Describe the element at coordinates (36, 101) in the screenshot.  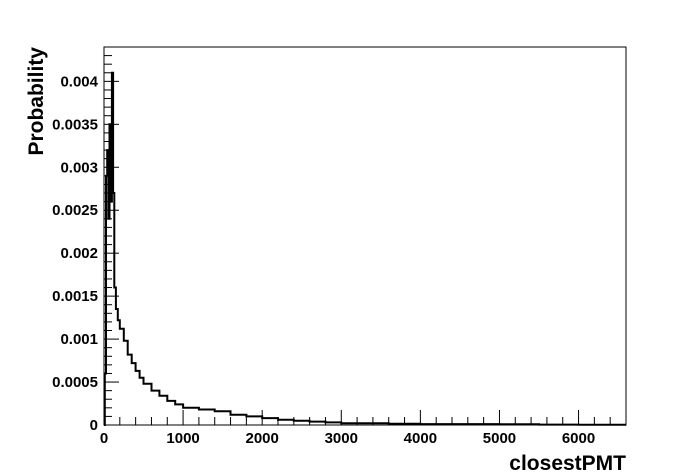
I see `y-axis-title: Probability` at that location.